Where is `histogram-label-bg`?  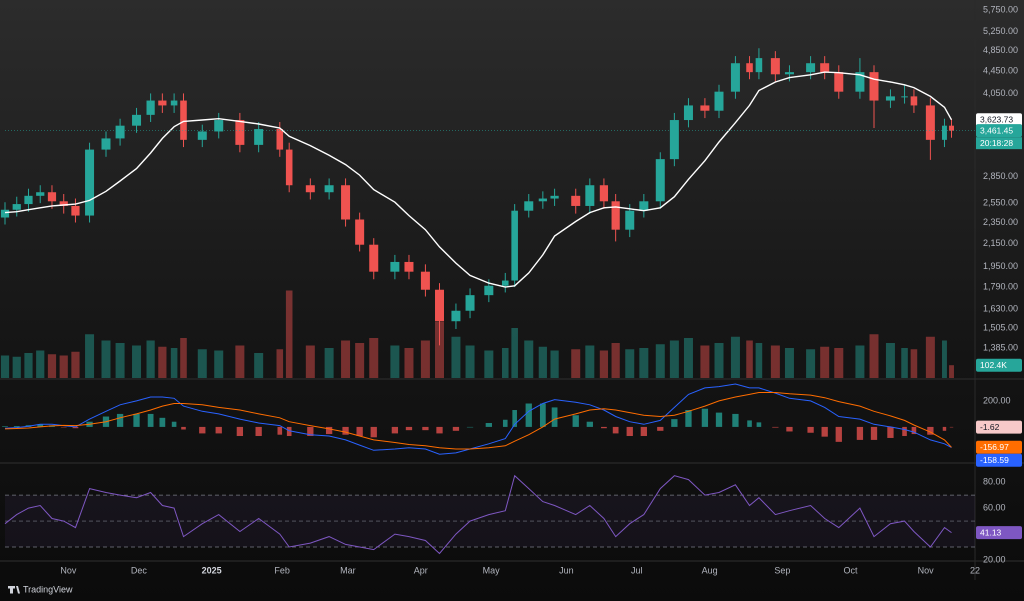 histogram-label-bg is located at coordinates (999, 427).